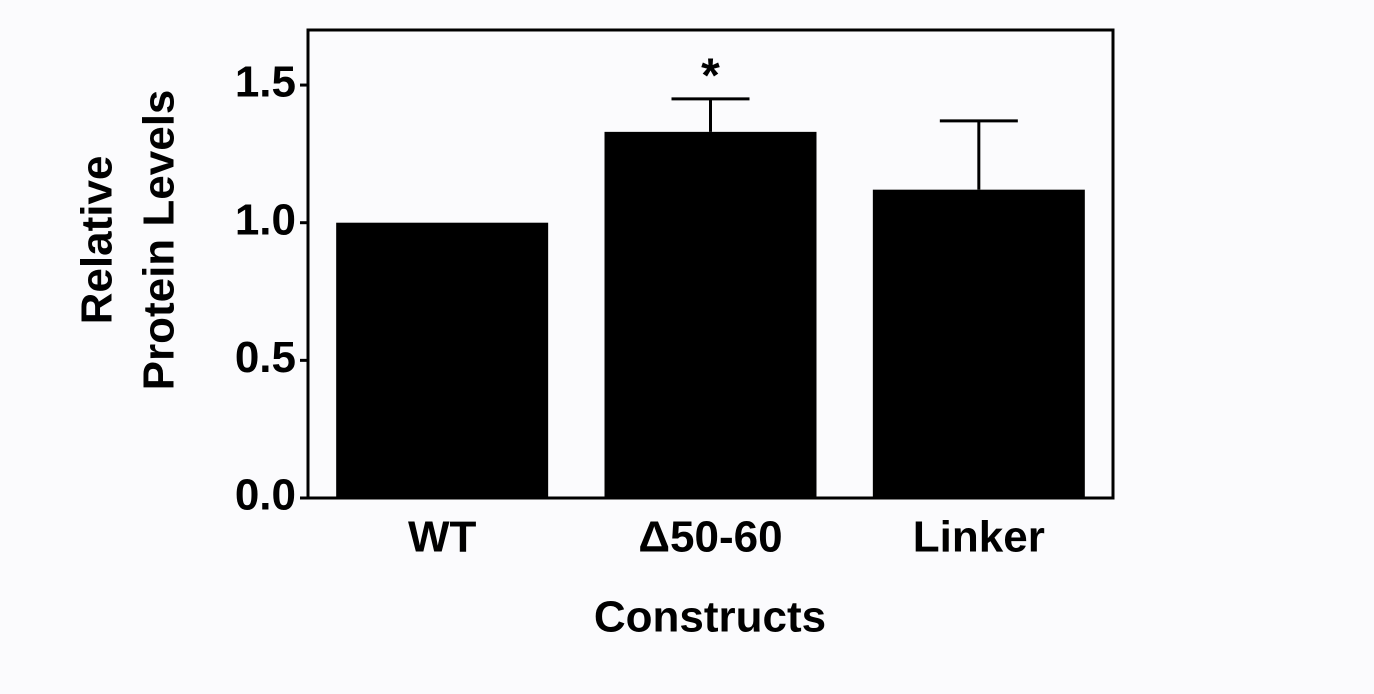 The height and width of the screenshot is (694, 1374). What do you see at coordinates (442, 537) in the screenshot?
I see `x-tick-label: WT` at bounding box center [442, 537].